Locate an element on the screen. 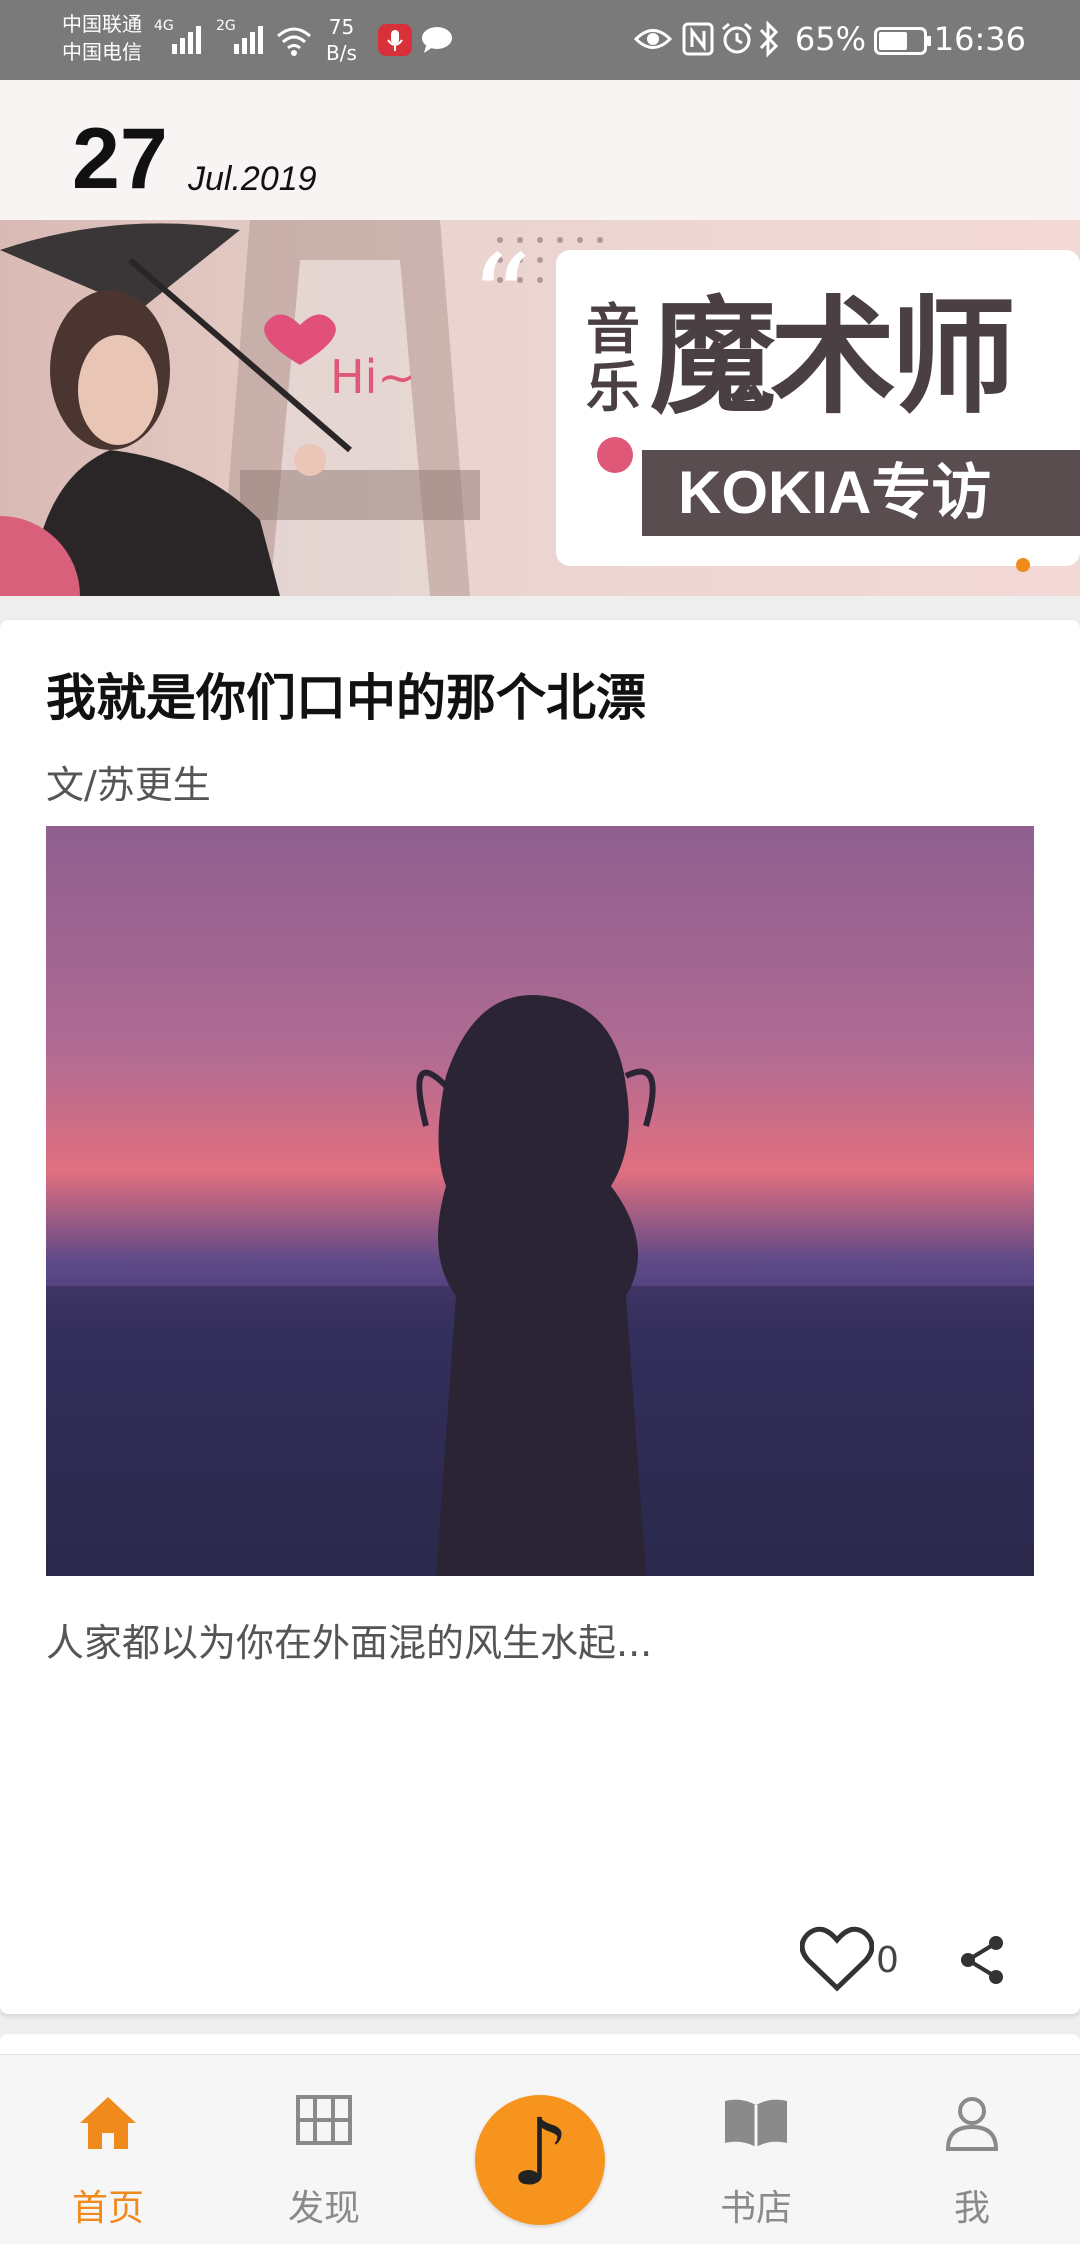 Image resolution: width=1080 pixels, height=2244 pixels. music-note-icon: ♪ is located at coordinates (540, 2152).